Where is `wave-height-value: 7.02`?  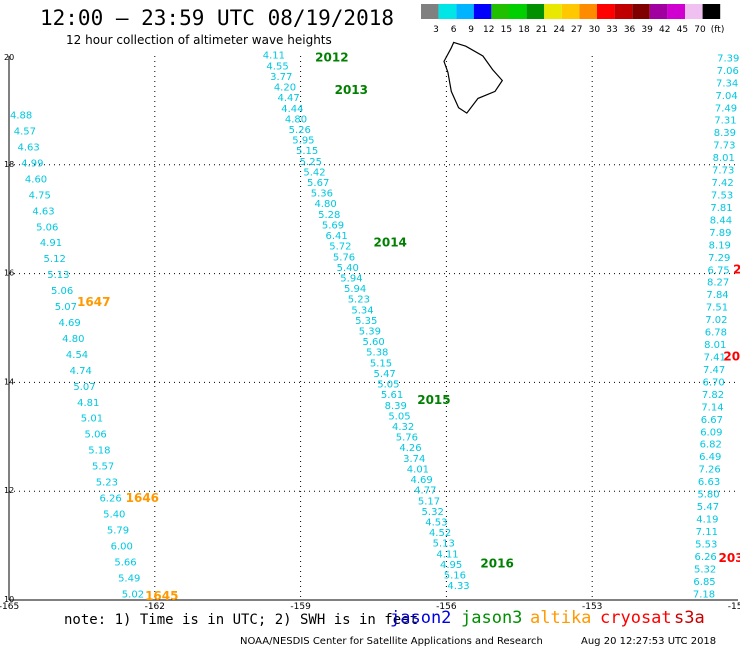
wave-height-value: 7.02 is located at coordinates (716, 320).